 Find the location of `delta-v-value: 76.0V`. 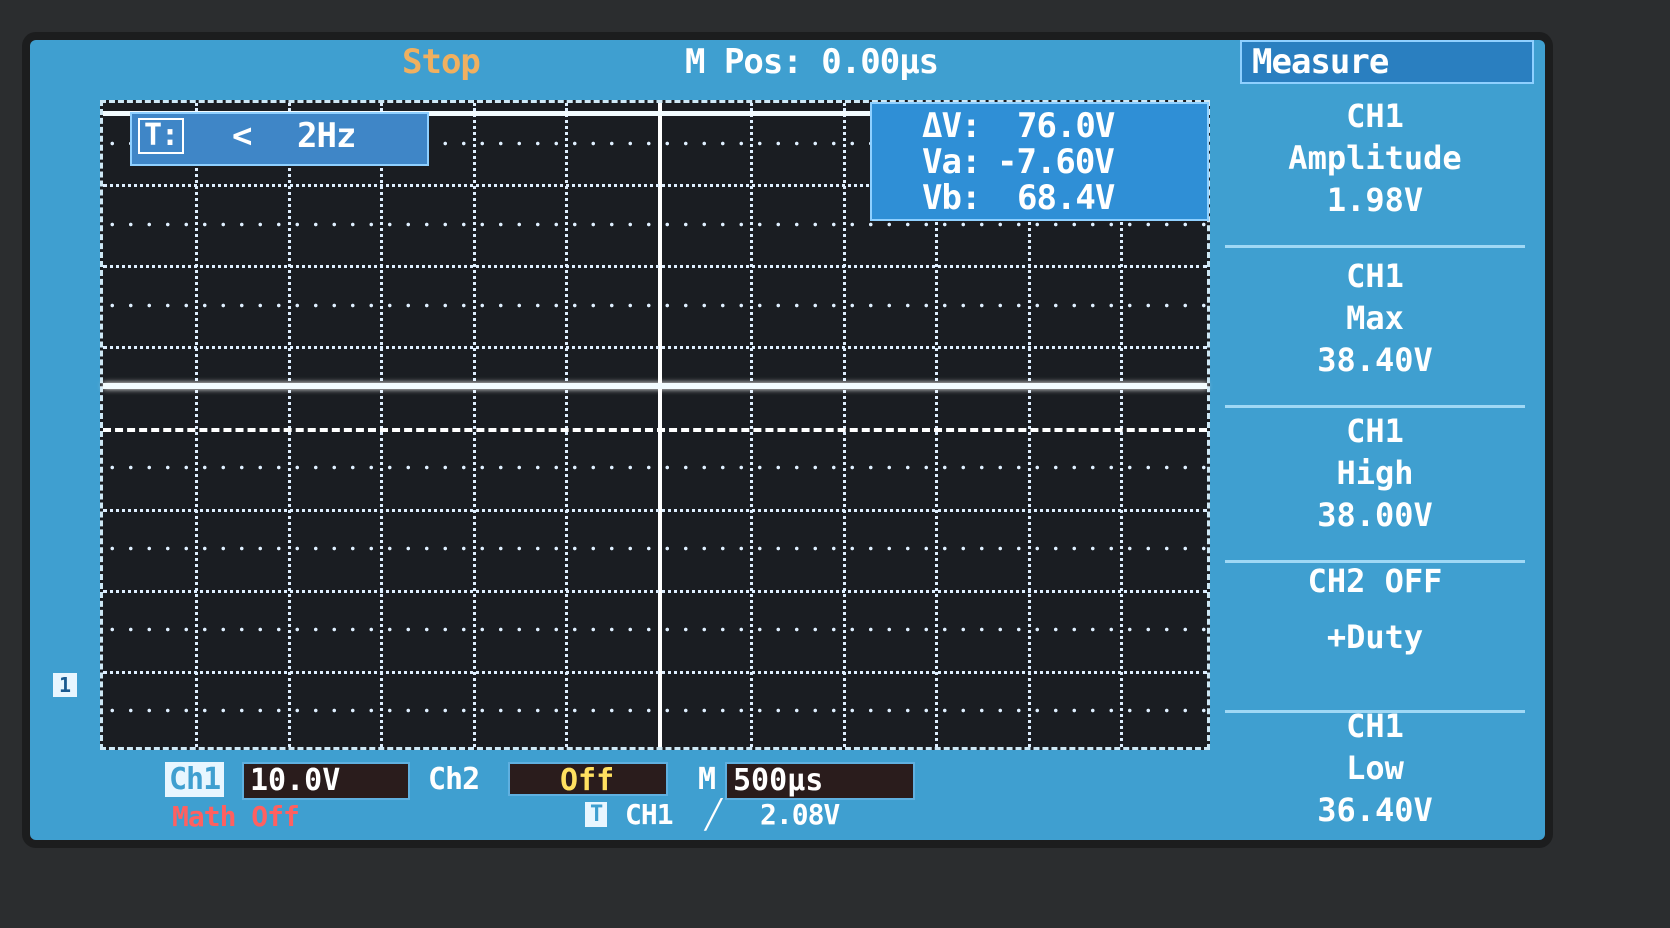

delta-v-value: 76.0V is located at coordinates (1066, 126).